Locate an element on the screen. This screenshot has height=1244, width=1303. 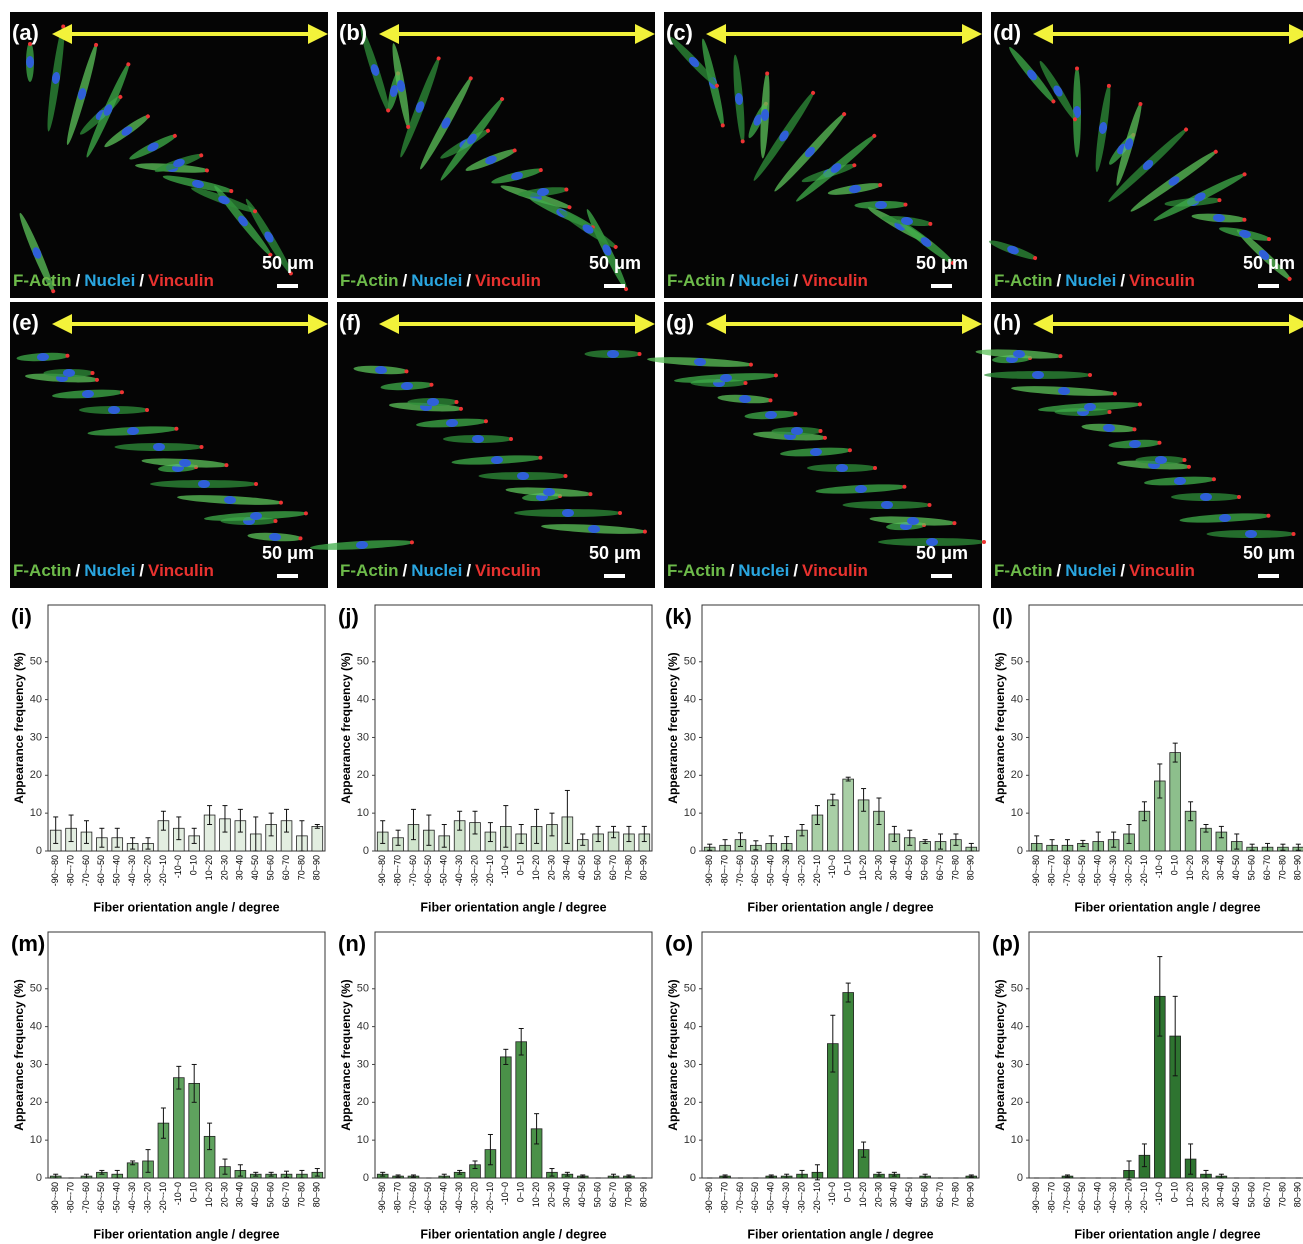
bar is located at coordinates (506, 1117).